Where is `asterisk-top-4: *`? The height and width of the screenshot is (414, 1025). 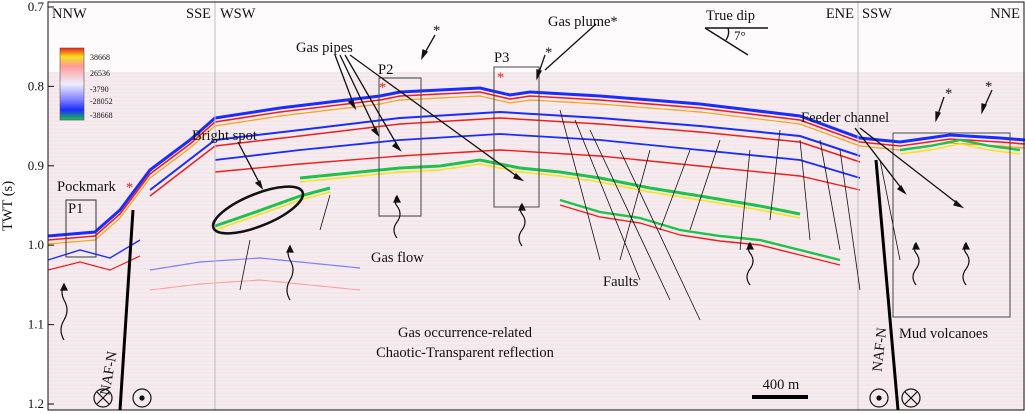 asterisk-top-4: * is located at coordinates (988, 87).